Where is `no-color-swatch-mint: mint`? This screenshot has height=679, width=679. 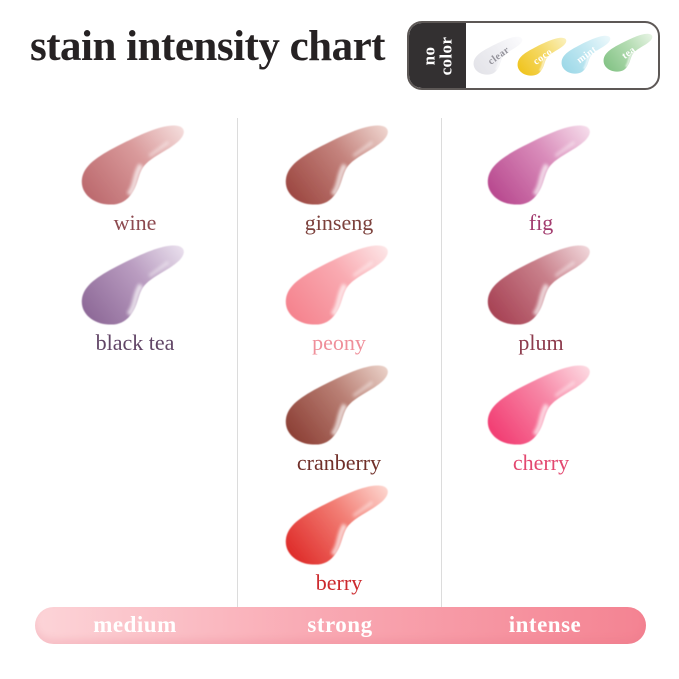
no-color-swatch-mint: mint is located at coordinates (587, 54).